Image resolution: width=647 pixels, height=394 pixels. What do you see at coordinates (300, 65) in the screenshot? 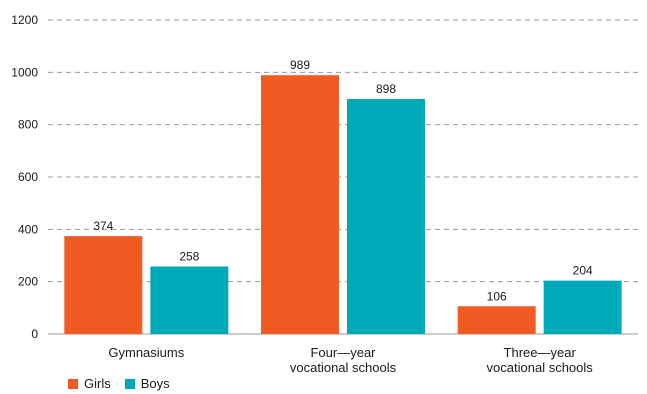
I see `data-label: 989` at bounding box center [300, 65].